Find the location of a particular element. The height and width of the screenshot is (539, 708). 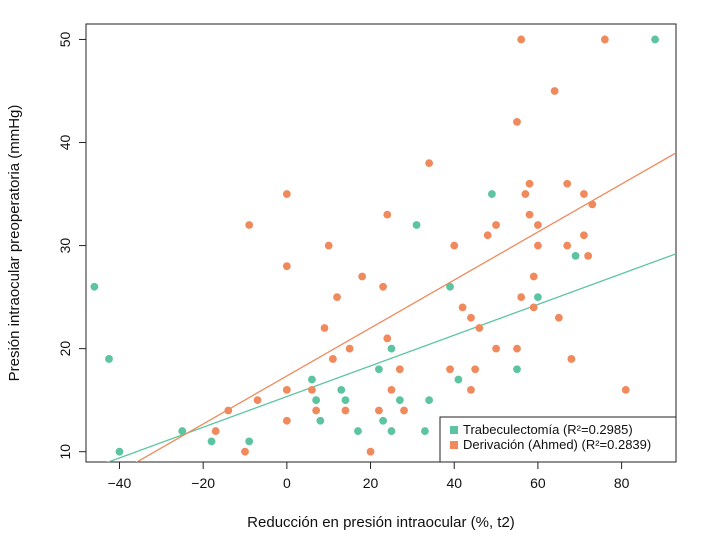

y-tick-label: 30 is located at coordinates (65, 246).